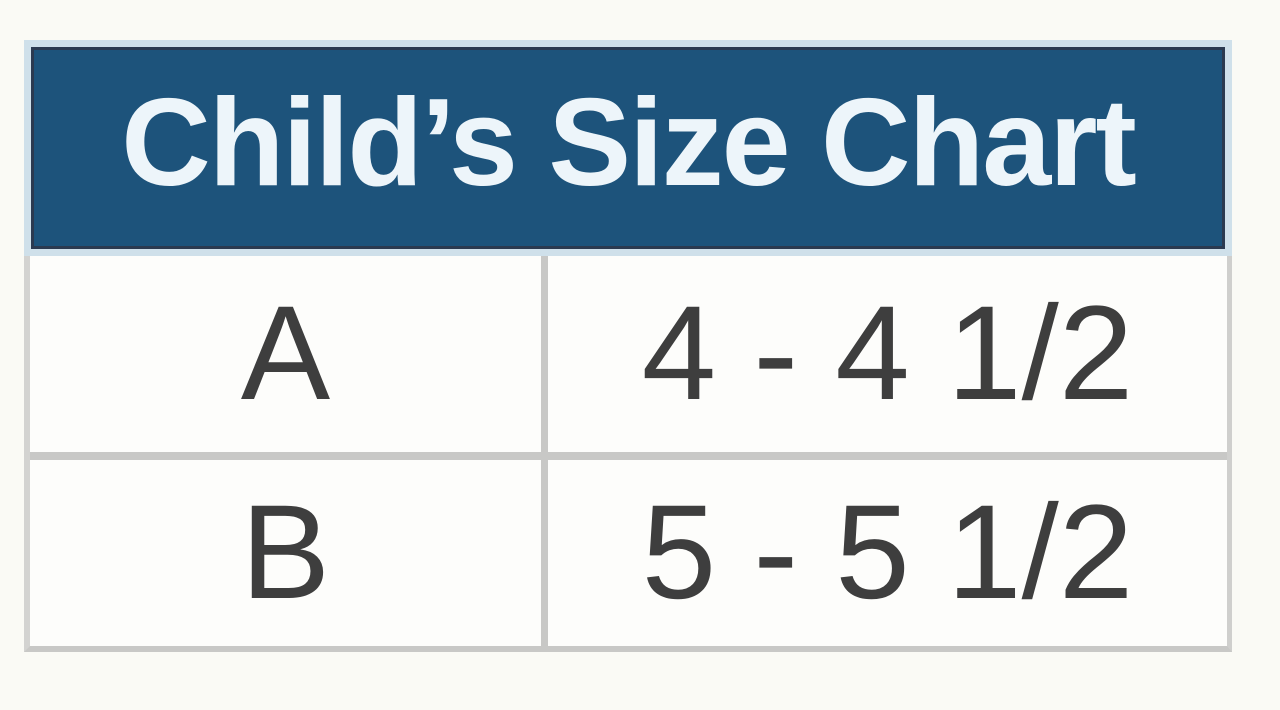 This screenshot has height=710, width=1280. What do you see at coordinates (289, 553) in the screenshot?
I see `cell-row2-size-label: B` at bounding box center [289, 553].